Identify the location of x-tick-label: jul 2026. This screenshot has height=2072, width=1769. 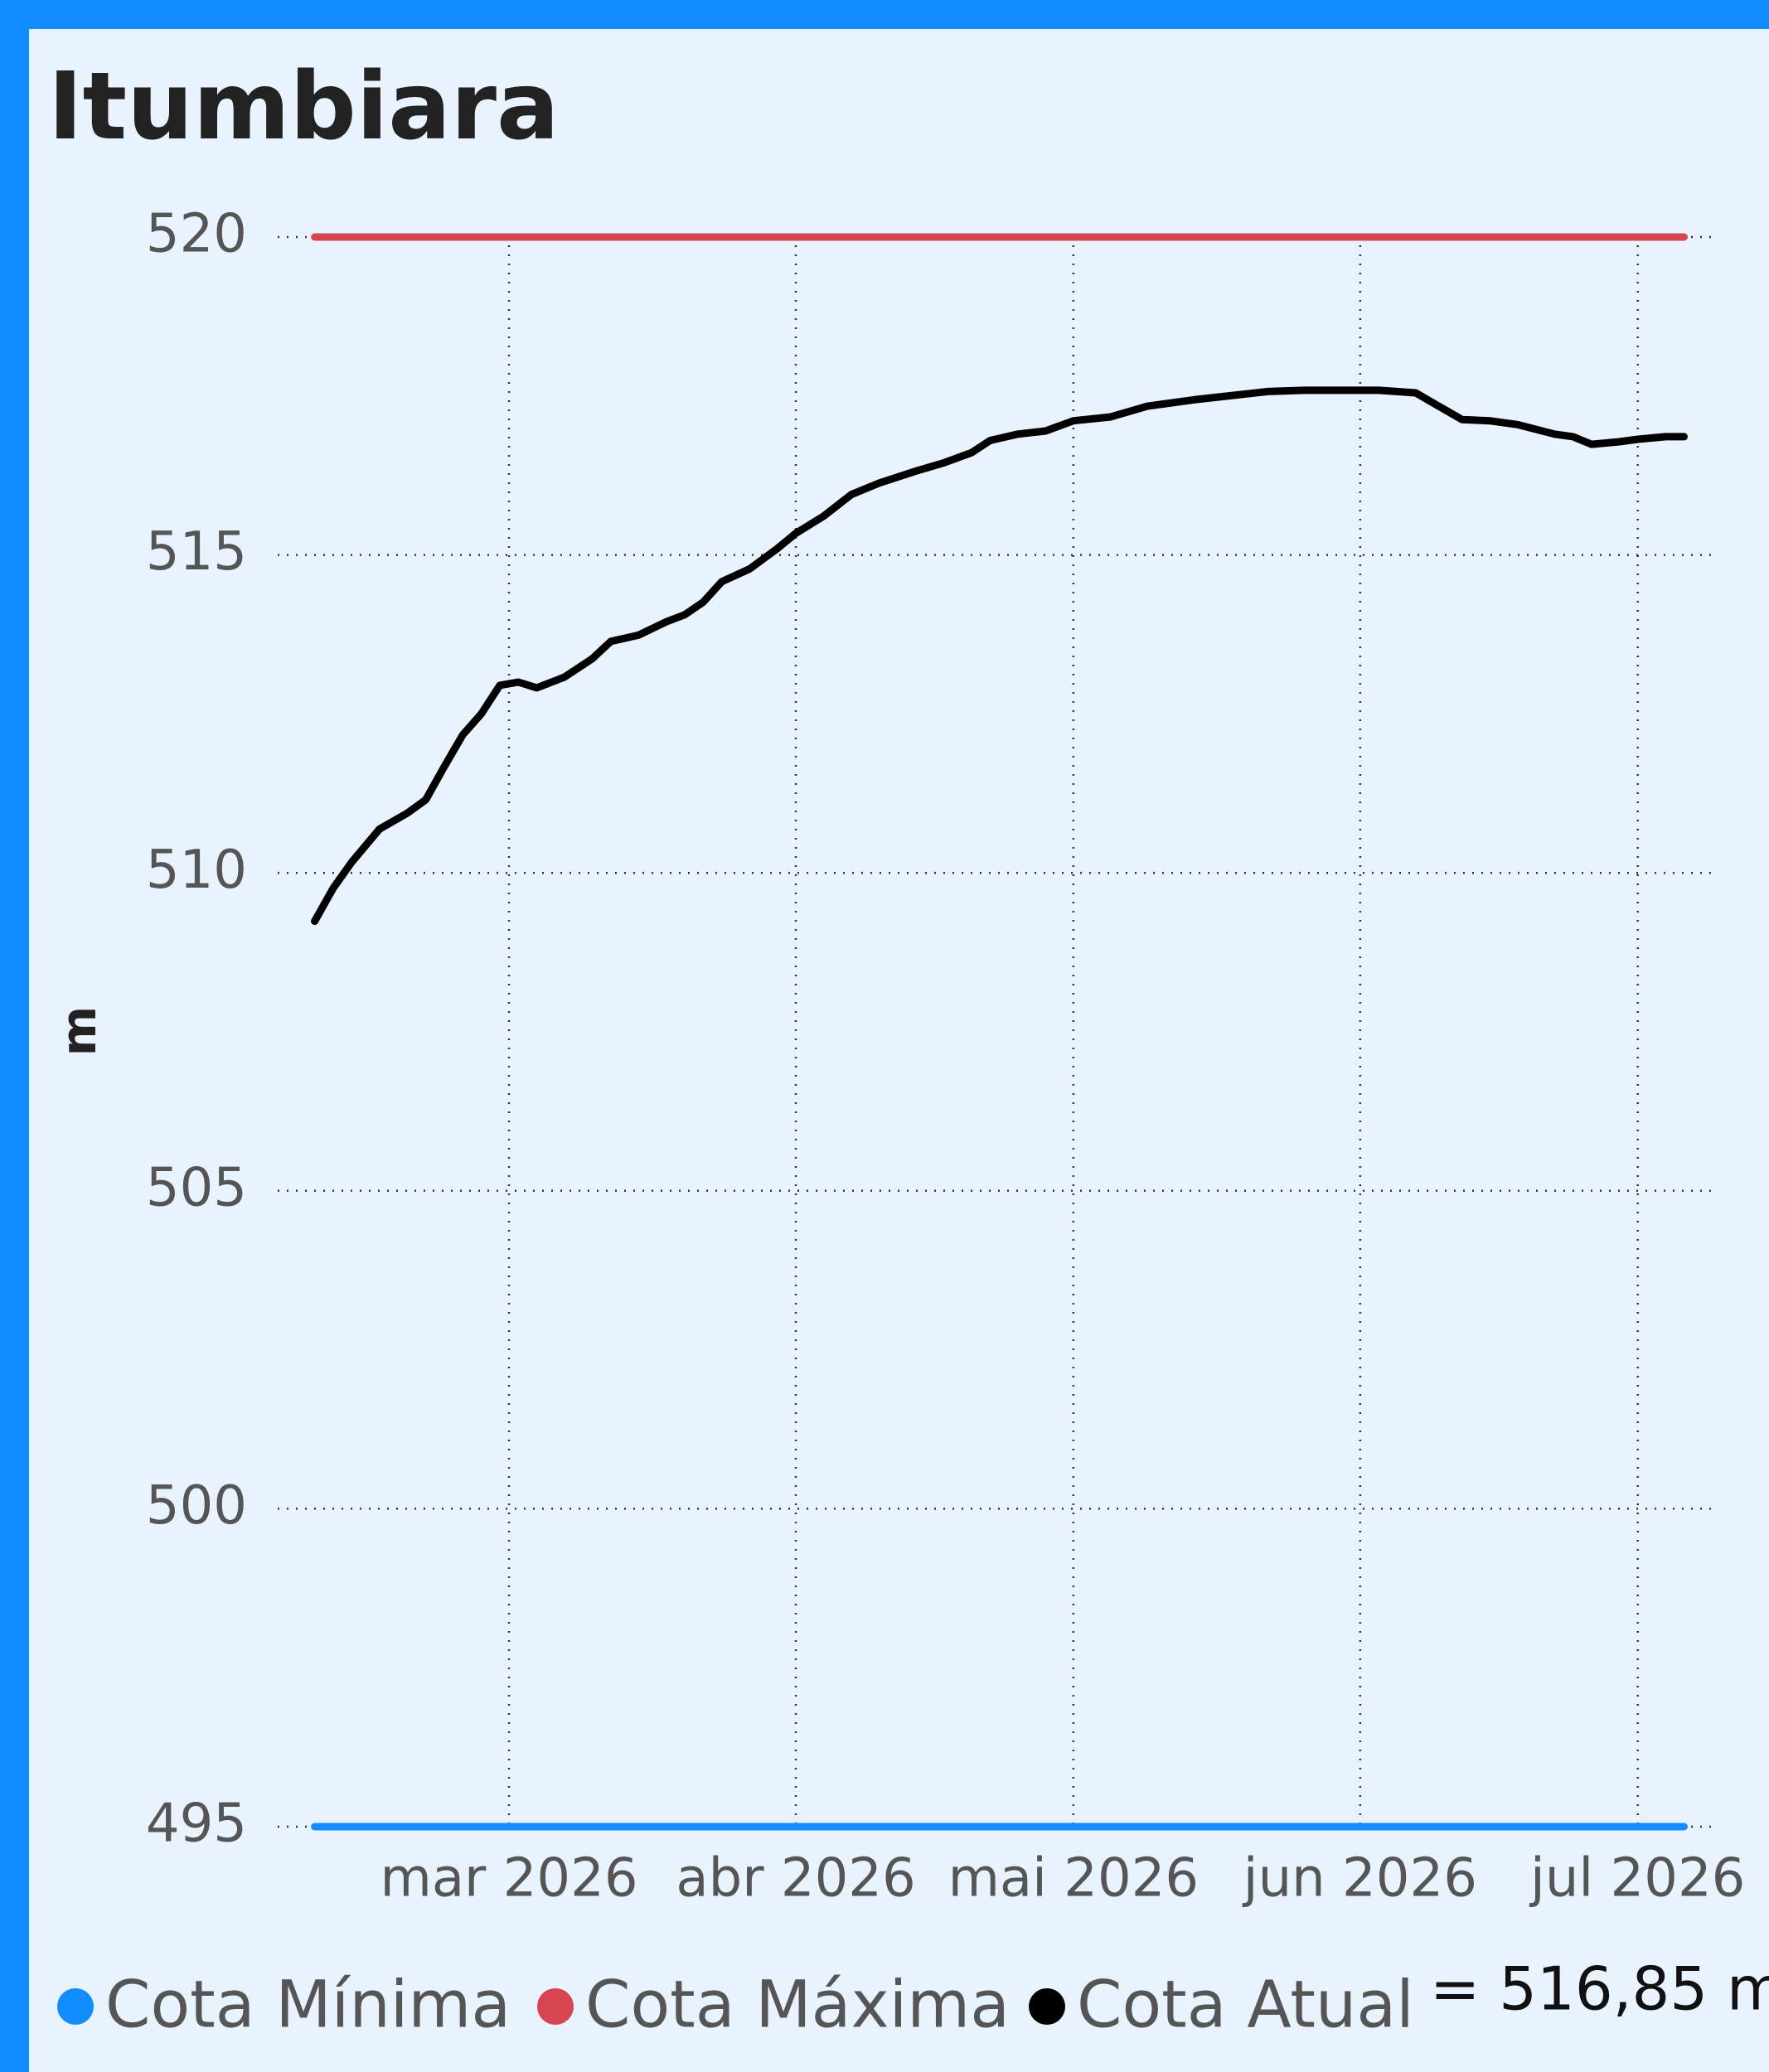
(1637, 1879).